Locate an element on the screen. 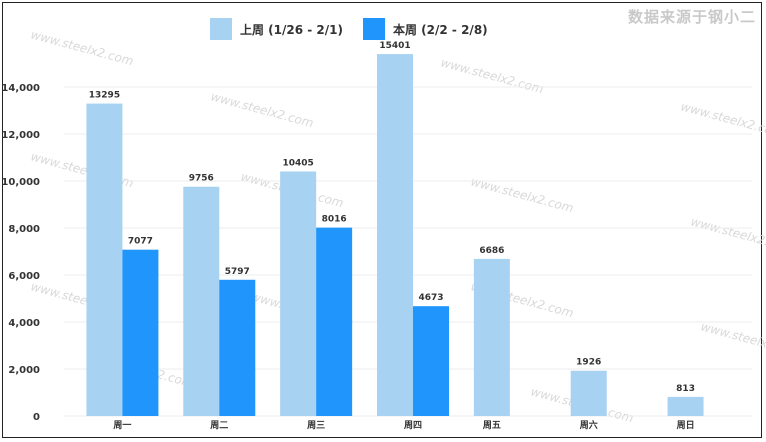  data-label-last-week: 1926 is located at coordinates (588, 363).